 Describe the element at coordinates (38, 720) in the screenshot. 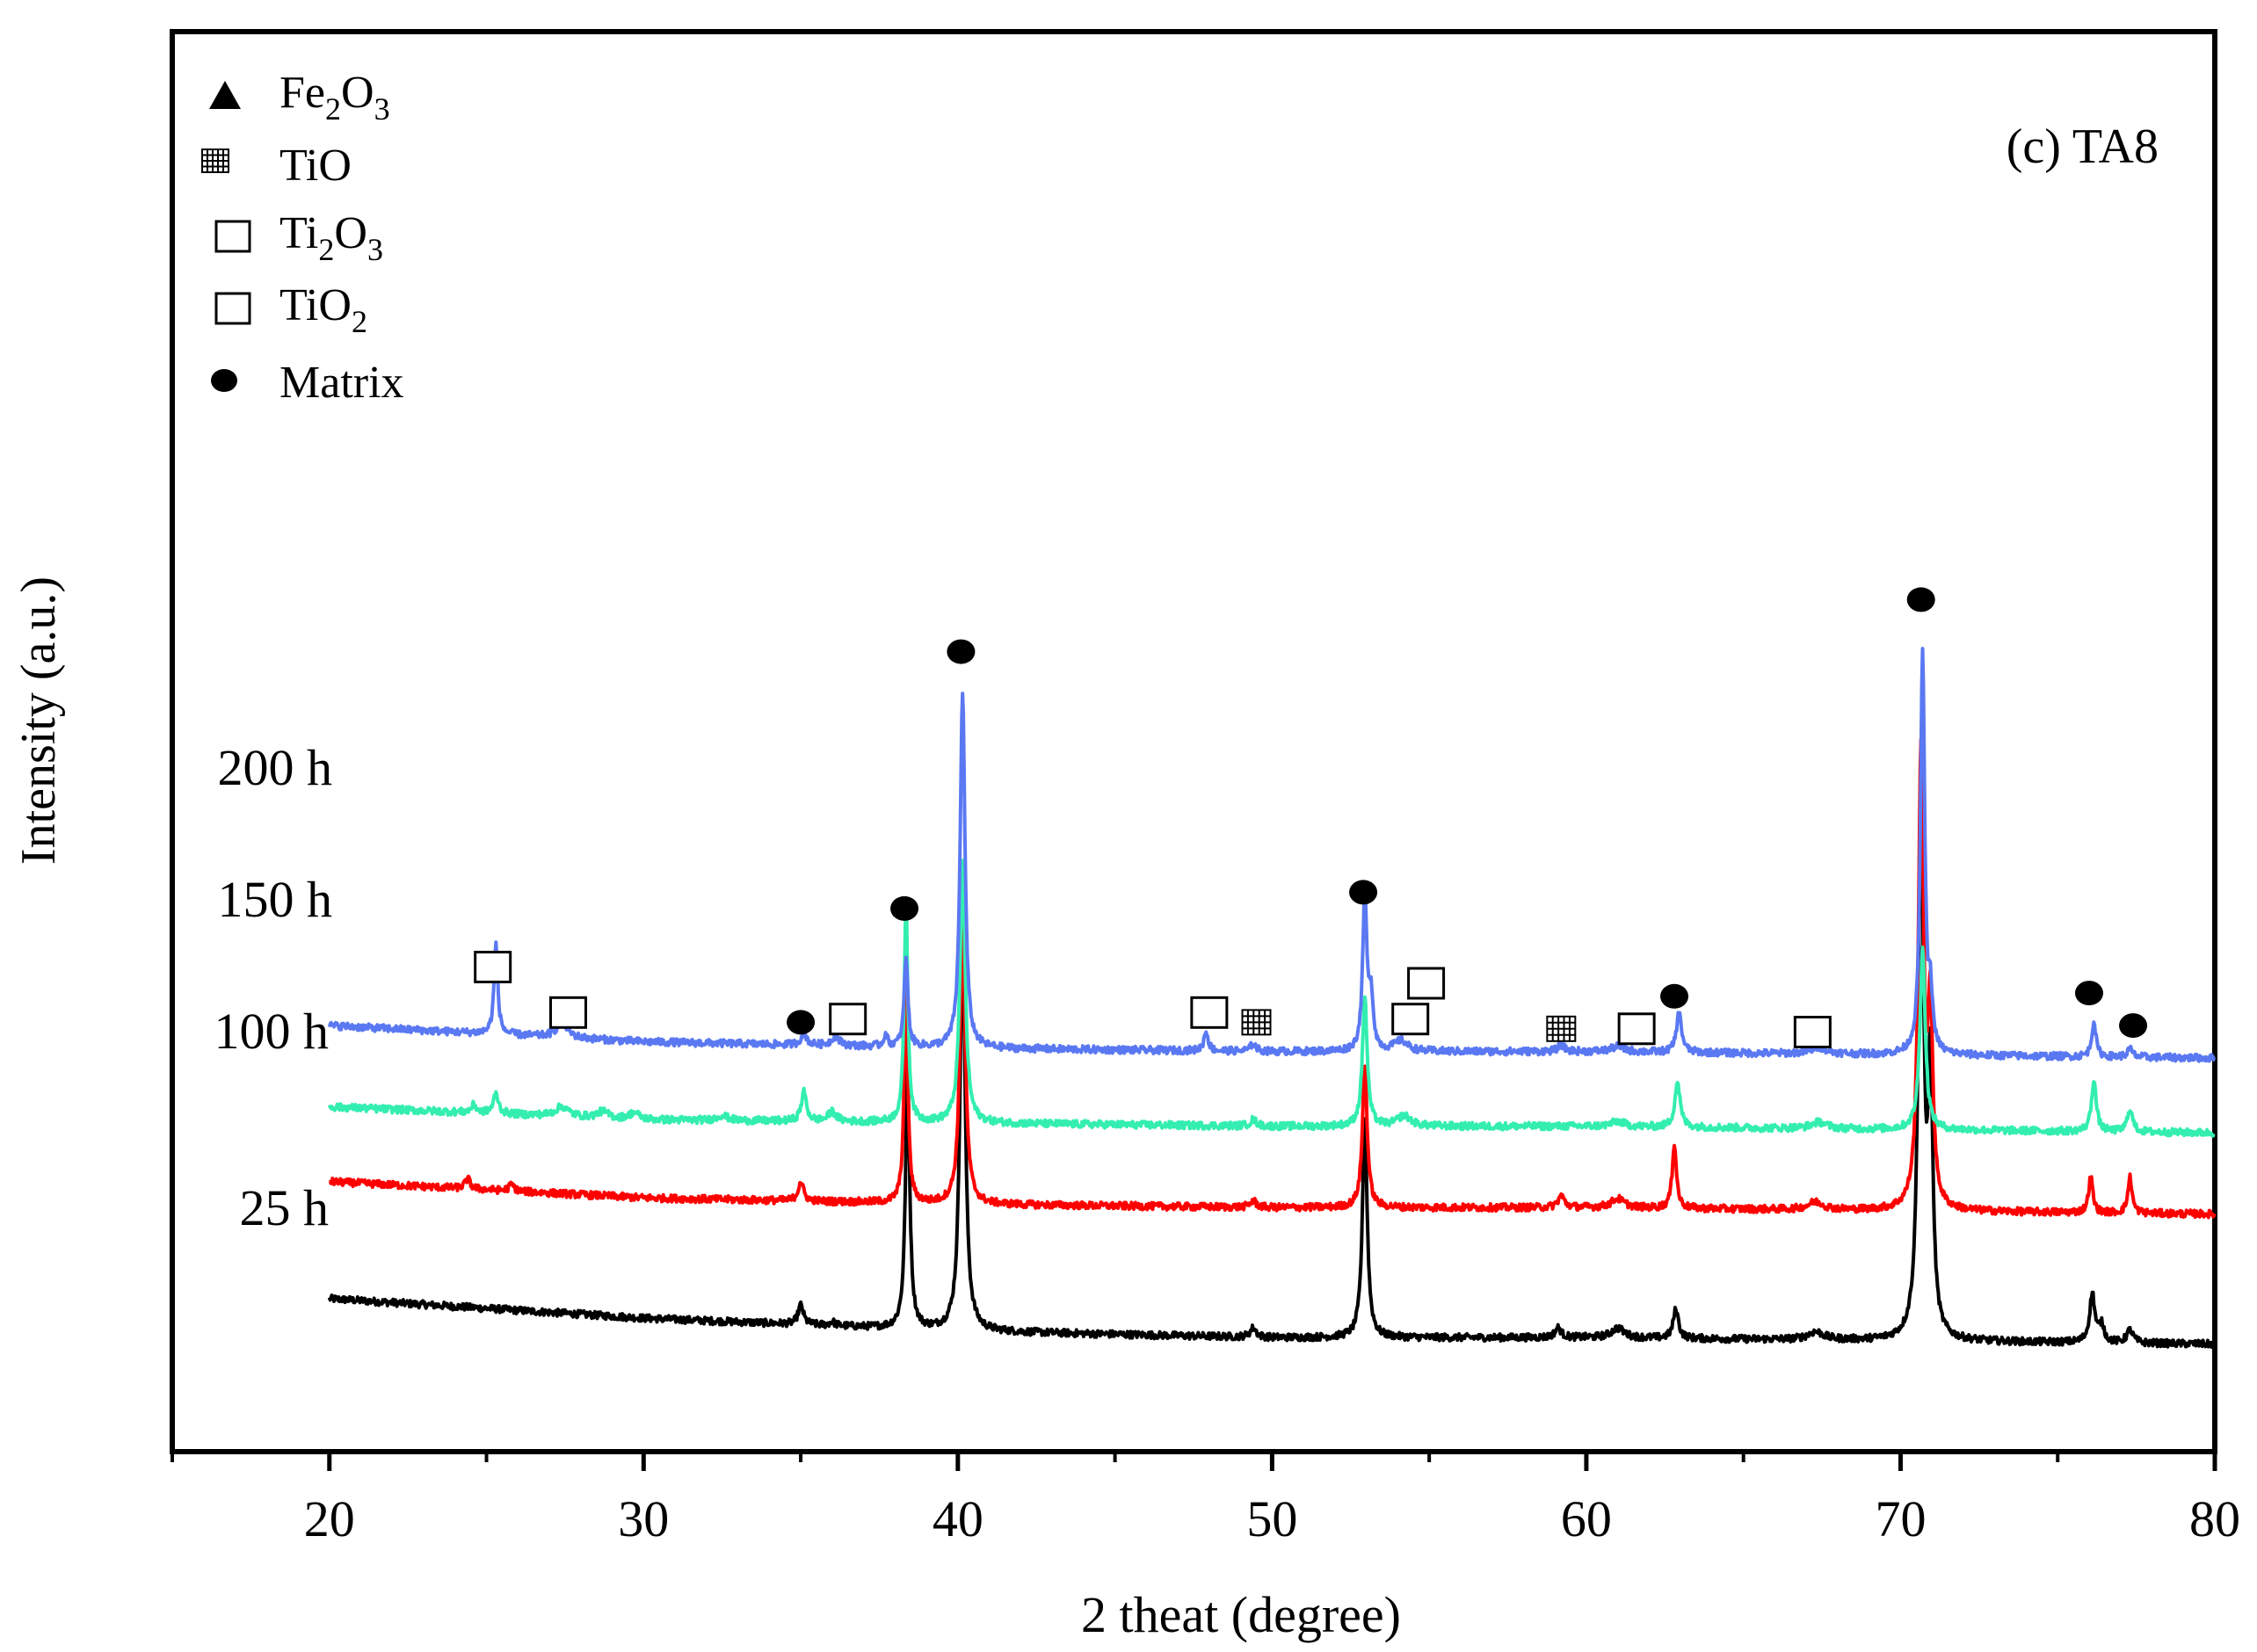

I see `y-axis-title: Intensity (a.u.)` at that location.